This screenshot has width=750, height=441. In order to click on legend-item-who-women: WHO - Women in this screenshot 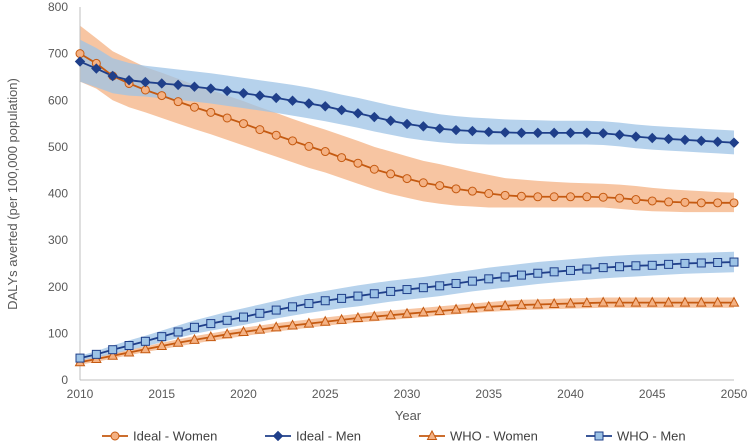, I will do `click(478, 435)`.